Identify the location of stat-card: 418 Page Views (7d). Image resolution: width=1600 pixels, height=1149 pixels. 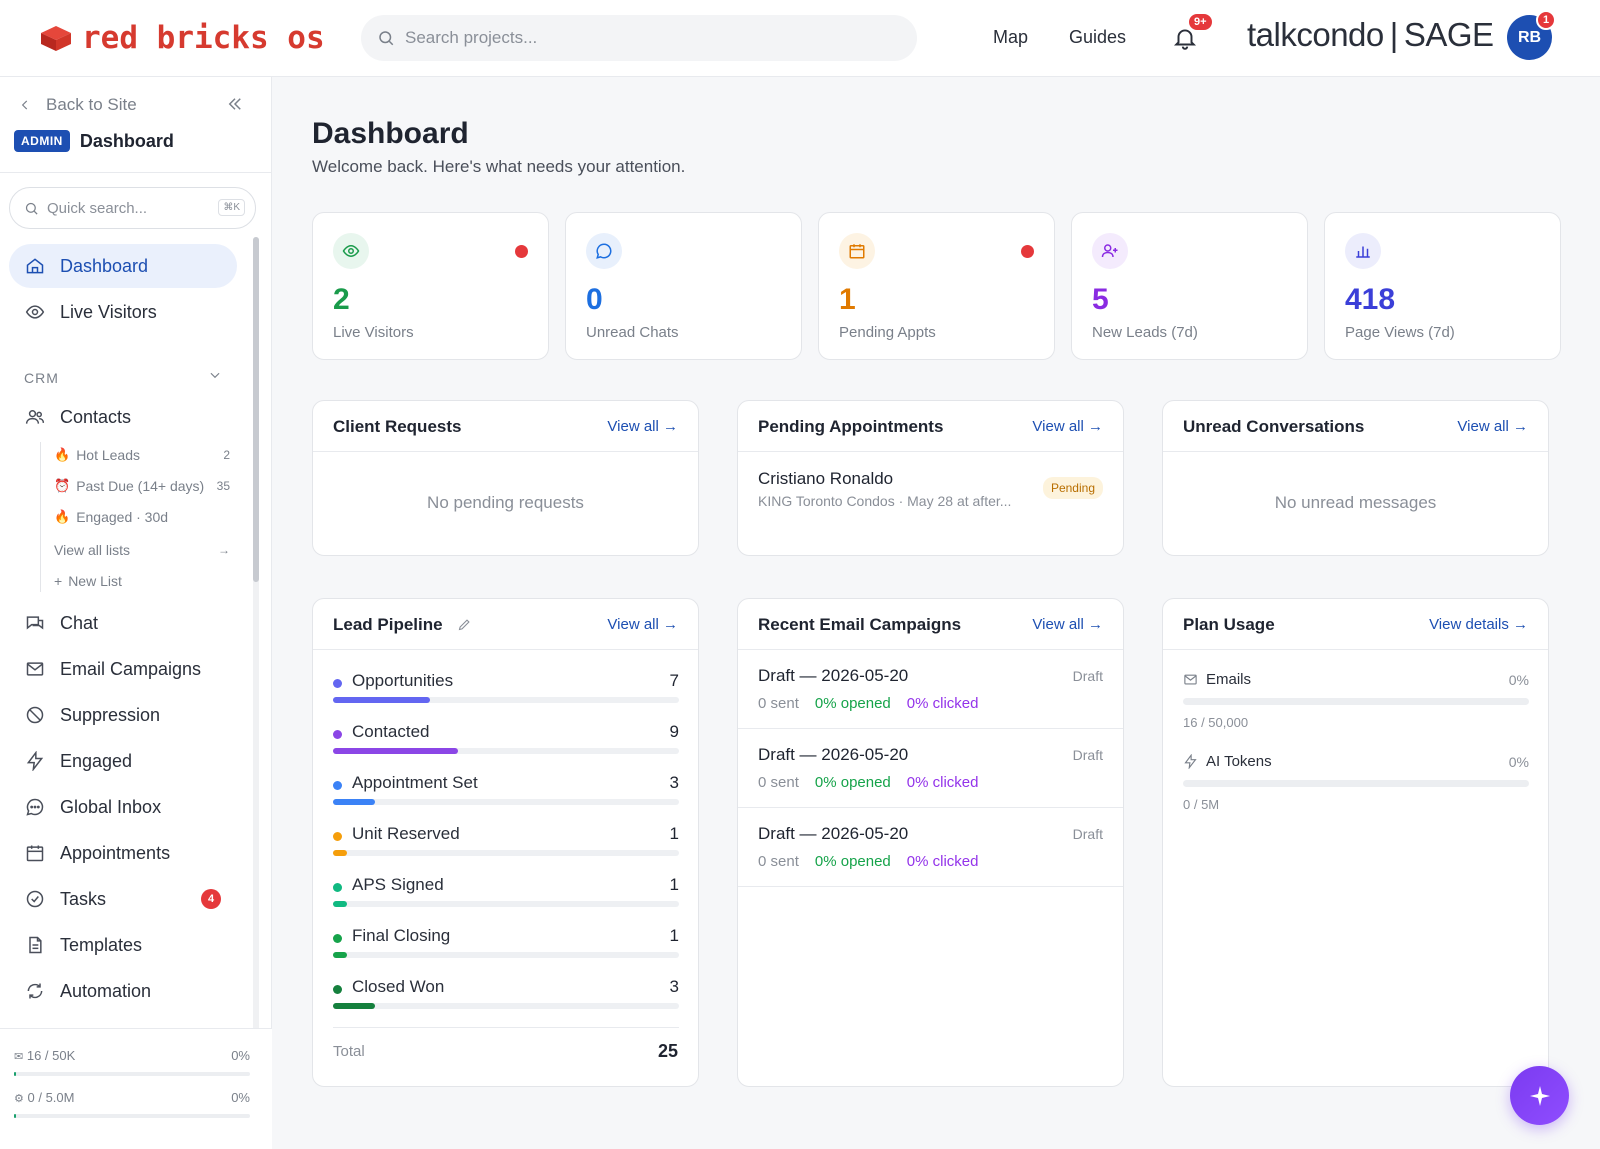
(1442, 286).